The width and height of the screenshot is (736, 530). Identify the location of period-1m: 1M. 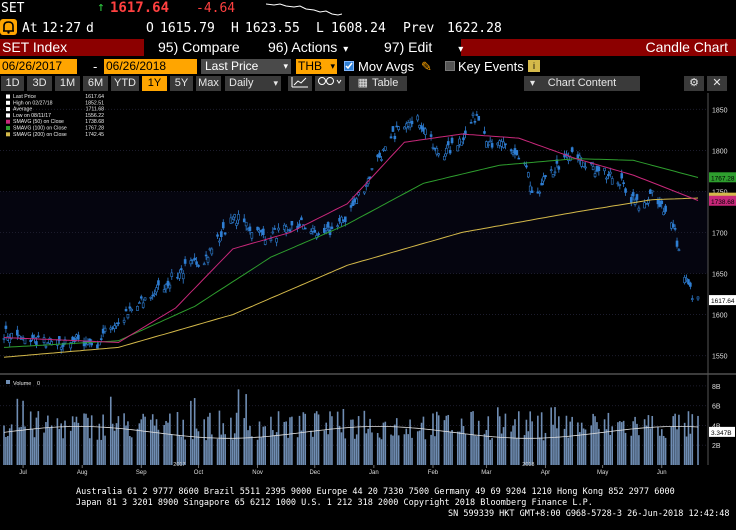
(67, 83).